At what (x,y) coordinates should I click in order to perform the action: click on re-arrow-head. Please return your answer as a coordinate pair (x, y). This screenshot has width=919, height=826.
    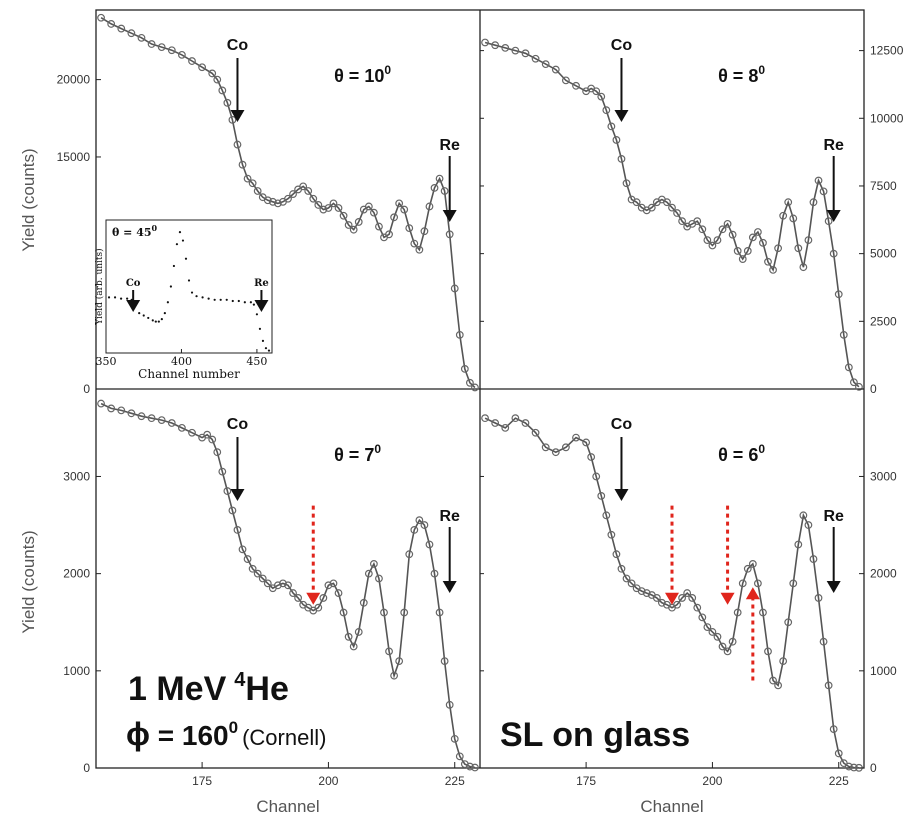
    Looking at the image, I should click on (833, 216).